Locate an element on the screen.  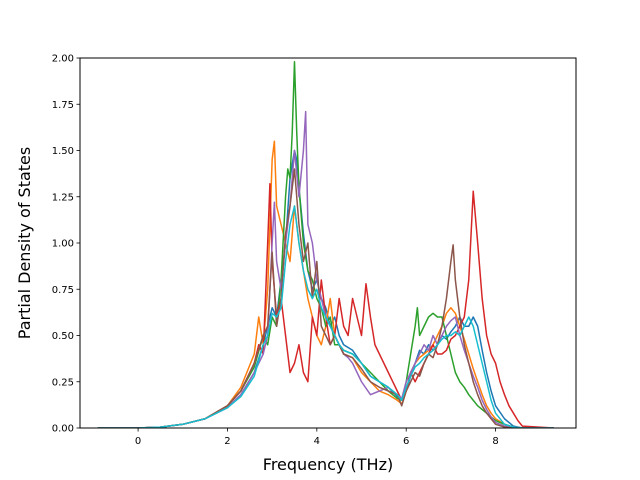
y-tick-label: 0.00 is located at coordinates (63, 429).